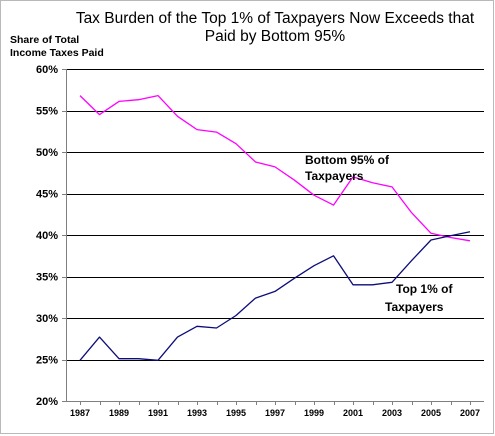 This screenshot has width=495, height=436. Describe the element at coordinates (47, 112) in the screenshot. I see `y-tick-label: 55%` at that location.